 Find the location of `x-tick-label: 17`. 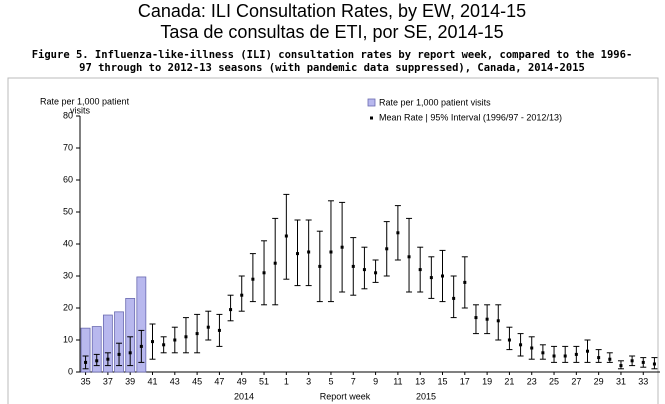

x-tick-label: 17 is located at coordinates (465, 381).